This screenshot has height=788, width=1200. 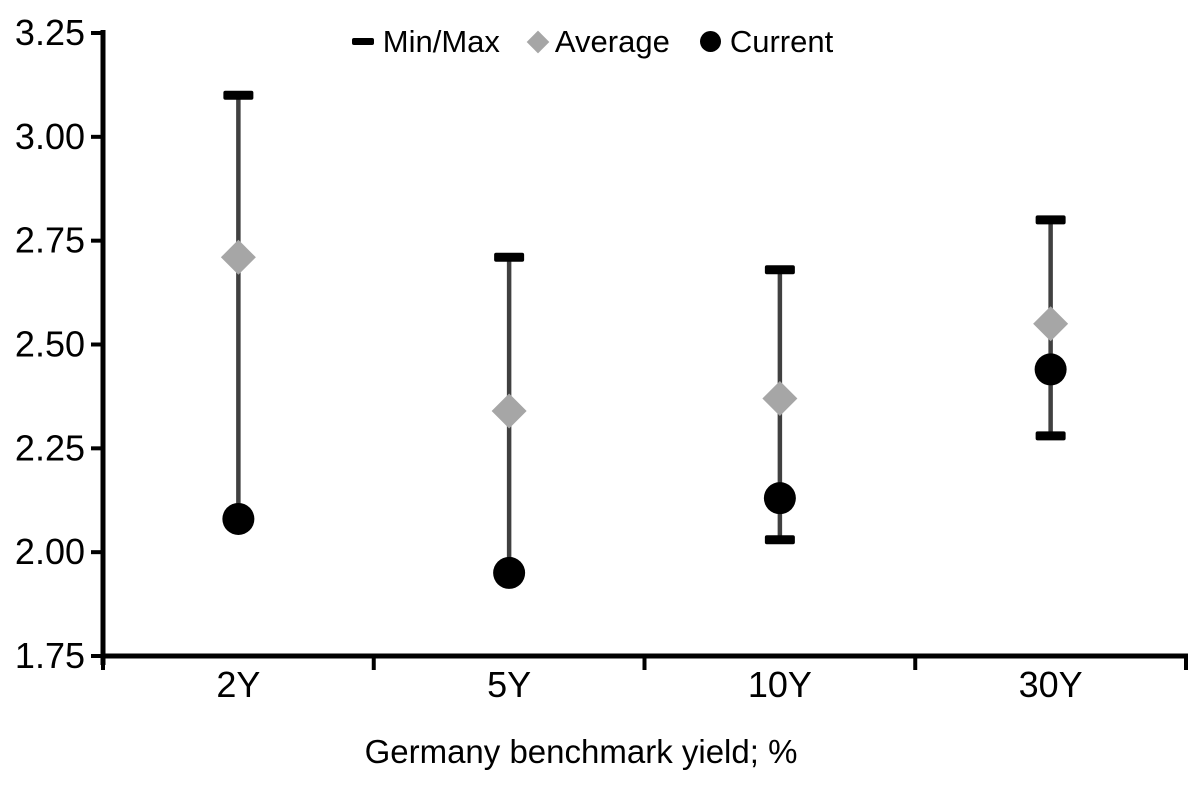 What do you see at coordinates (538, 41) in the screenshot?
I see `average-diamond-icon` at bounding box center [538, 41].